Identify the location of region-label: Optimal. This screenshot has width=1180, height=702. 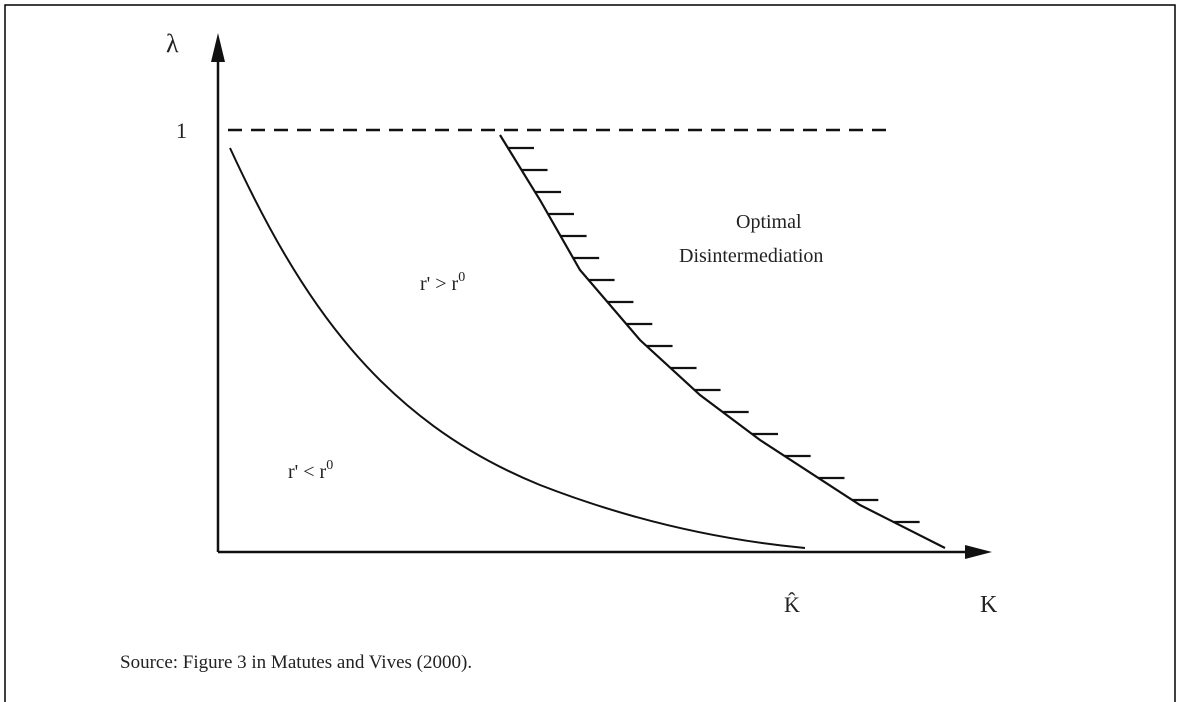
(769, 222).